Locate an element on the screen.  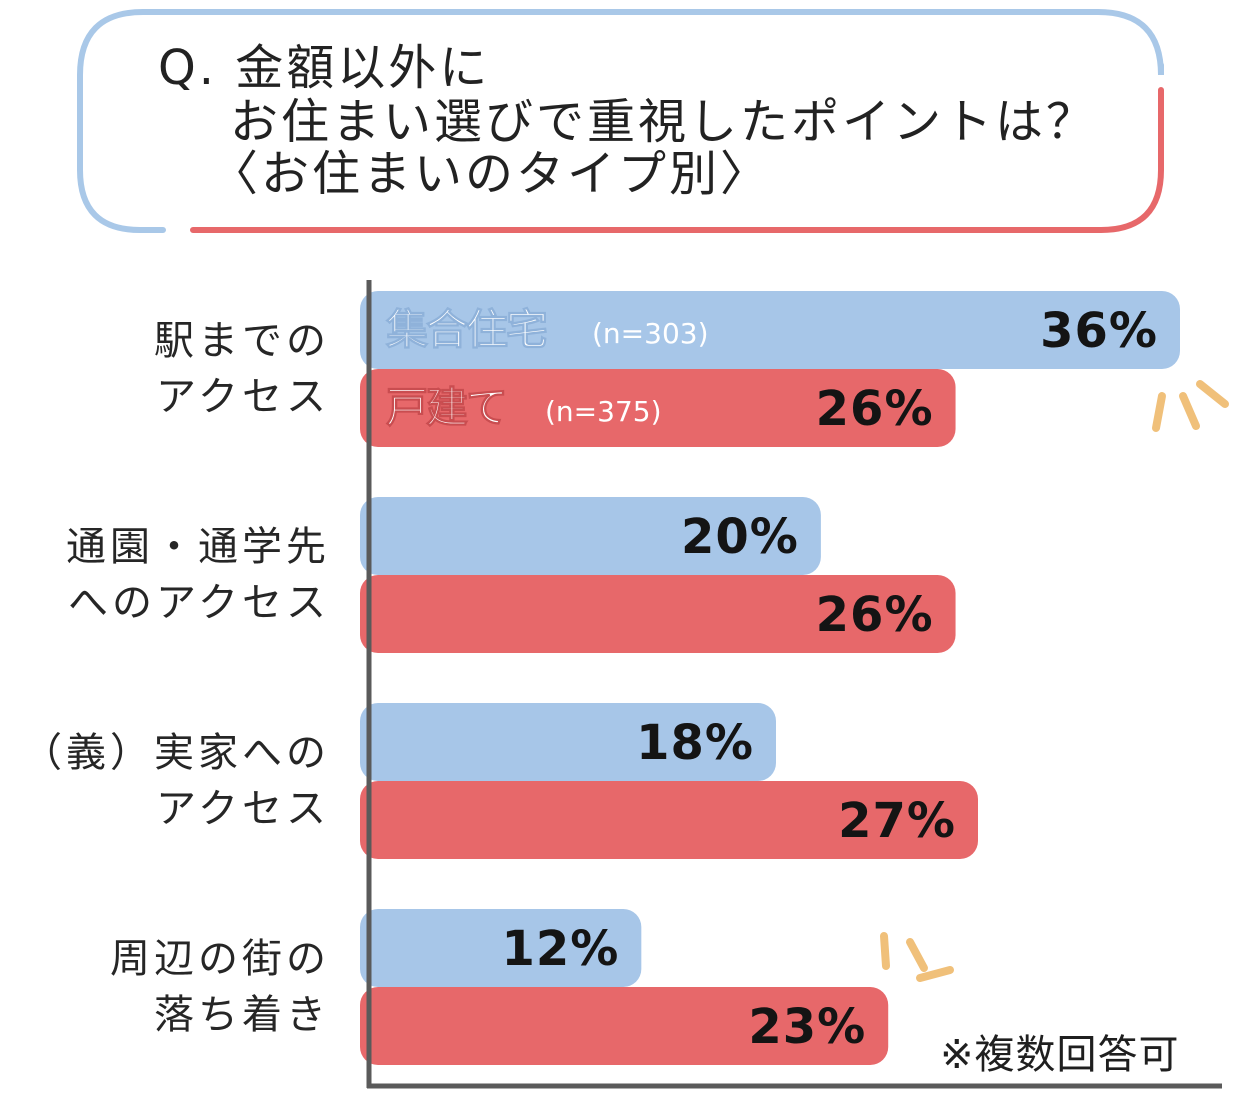
title-line-2: お住まい選びで重視したポイントは？ is located at coordinates (664, 122).